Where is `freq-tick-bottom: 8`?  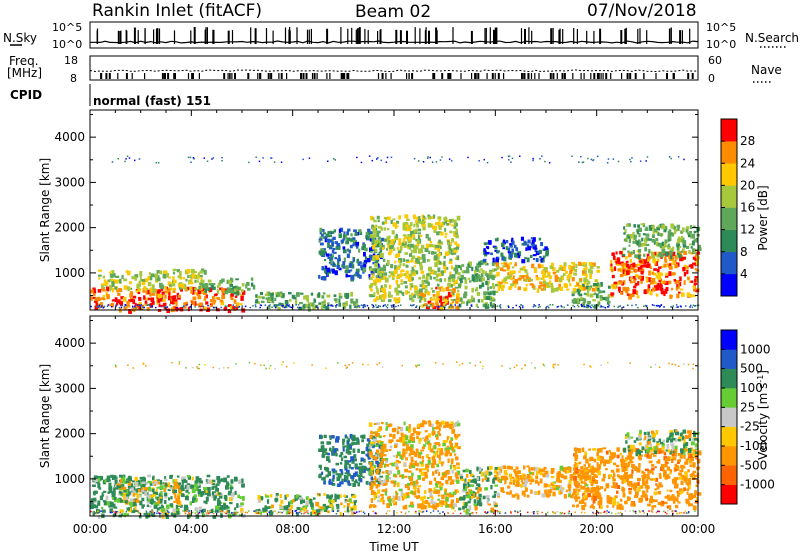 freq-tick-bottom: 8 is located at coordinates (73, 78).